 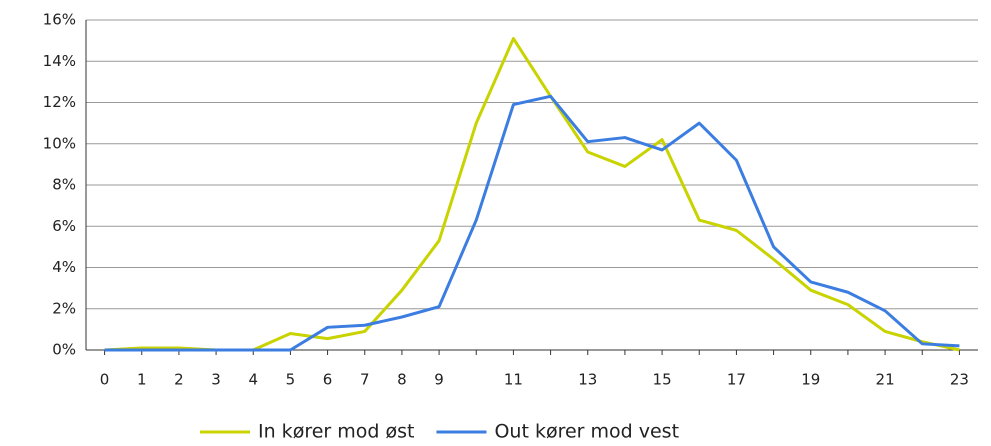 What do you see at coordinates (736, 380) in the screenshot?
I see `x-tick-label: 17` at bounding box center [736, 380].